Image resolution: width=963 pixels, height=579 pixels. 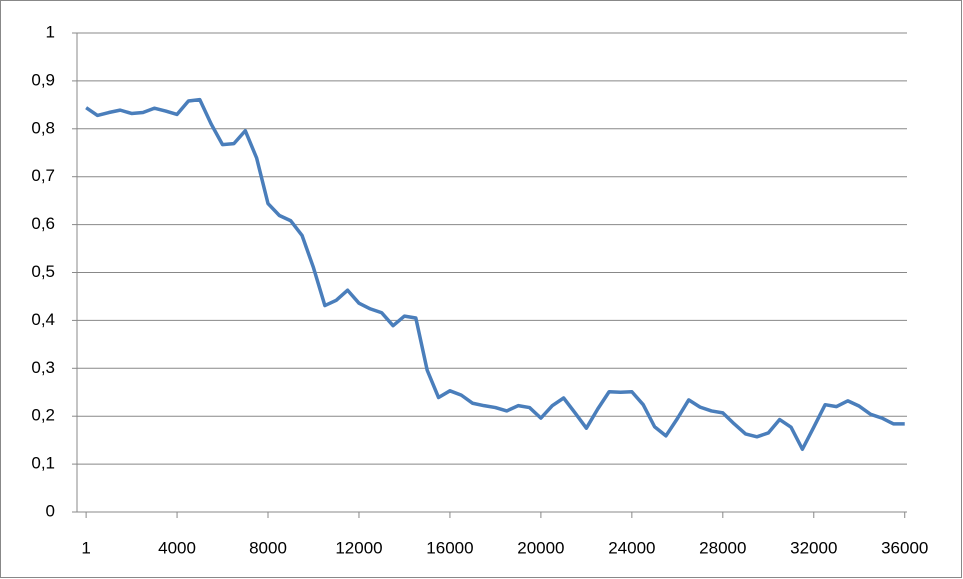 What do you see at coordinates (268, 547) in the screenshot?
I see `x-tick-label: 8000` at bounding box center [268, 547].